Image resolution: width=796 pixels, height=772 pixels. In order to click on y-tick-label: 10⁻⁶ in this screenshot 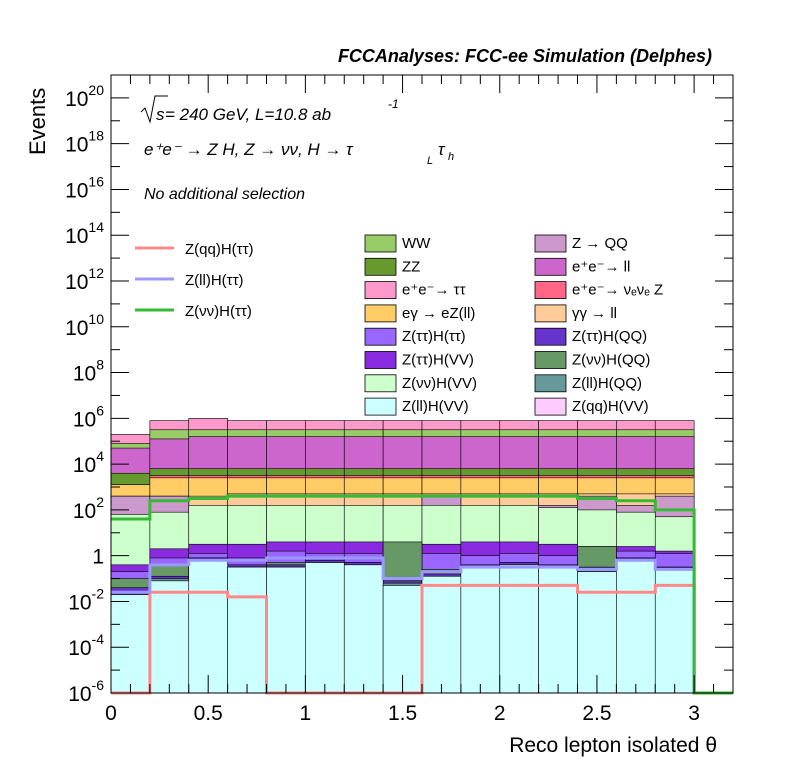, I will do `click(86, 691)`.